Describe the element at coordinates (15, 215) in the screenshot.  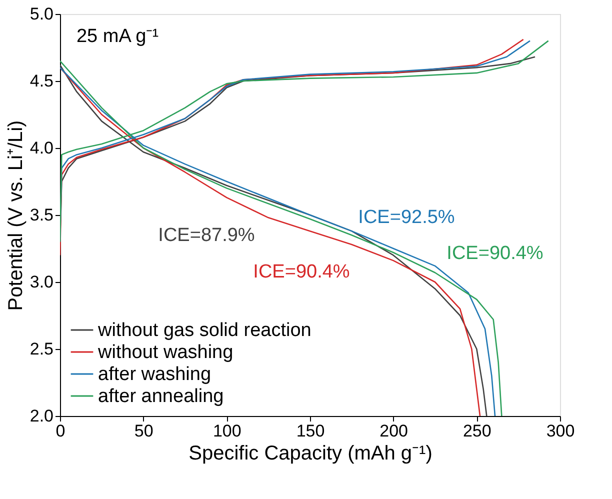
I see `y-axis-title: Potential (V vs. Li⁺/Li)` at that location.